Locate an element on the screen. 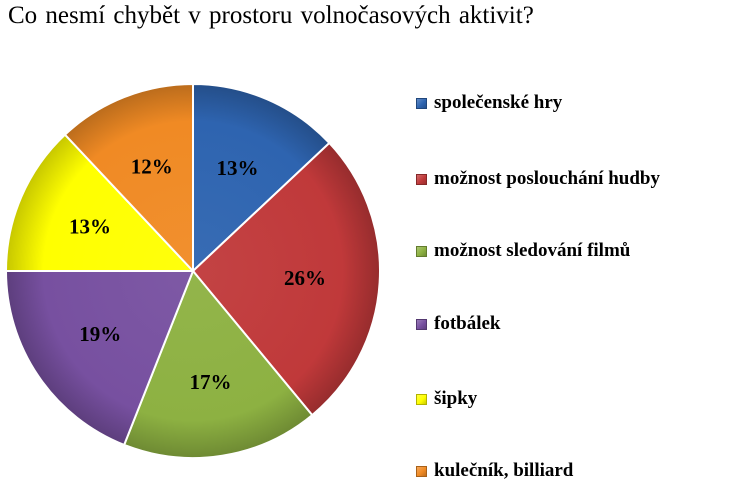 The image size is (735, 484). pie-slice-label-5: 13% is located at coordinates (90, 226).